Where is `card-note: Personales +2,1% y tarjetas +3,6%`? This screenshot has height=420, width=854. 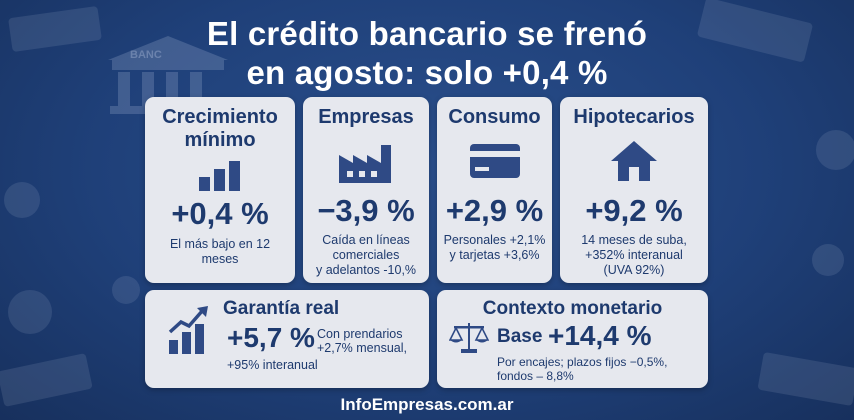 card-note: Personales +2,1% y tarjetas +3,6% is located at coordinates (494, 248).